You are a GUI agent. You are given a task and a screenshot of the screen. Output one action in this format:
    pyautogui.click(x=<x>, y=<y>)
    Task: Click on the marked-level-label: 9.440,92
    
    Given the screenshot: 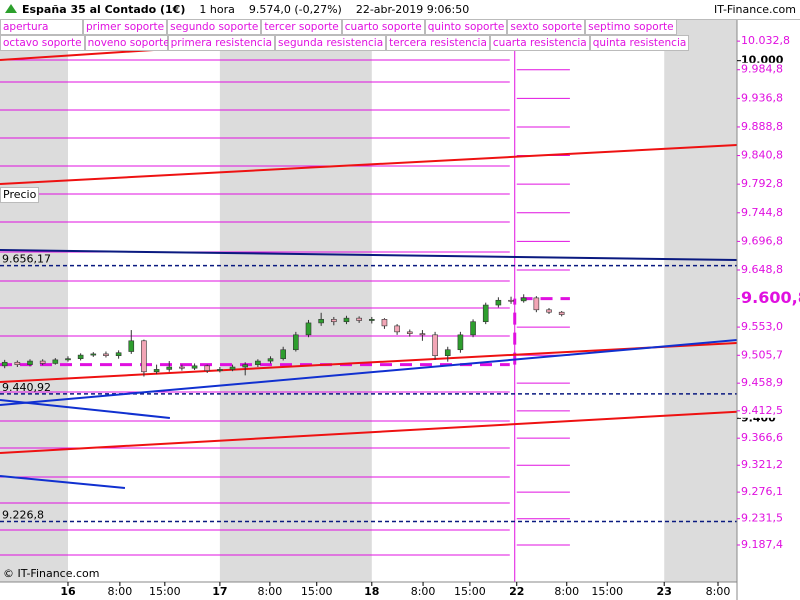 What is the action you would take?
    pyautogui.click(x=26, y=387)
    